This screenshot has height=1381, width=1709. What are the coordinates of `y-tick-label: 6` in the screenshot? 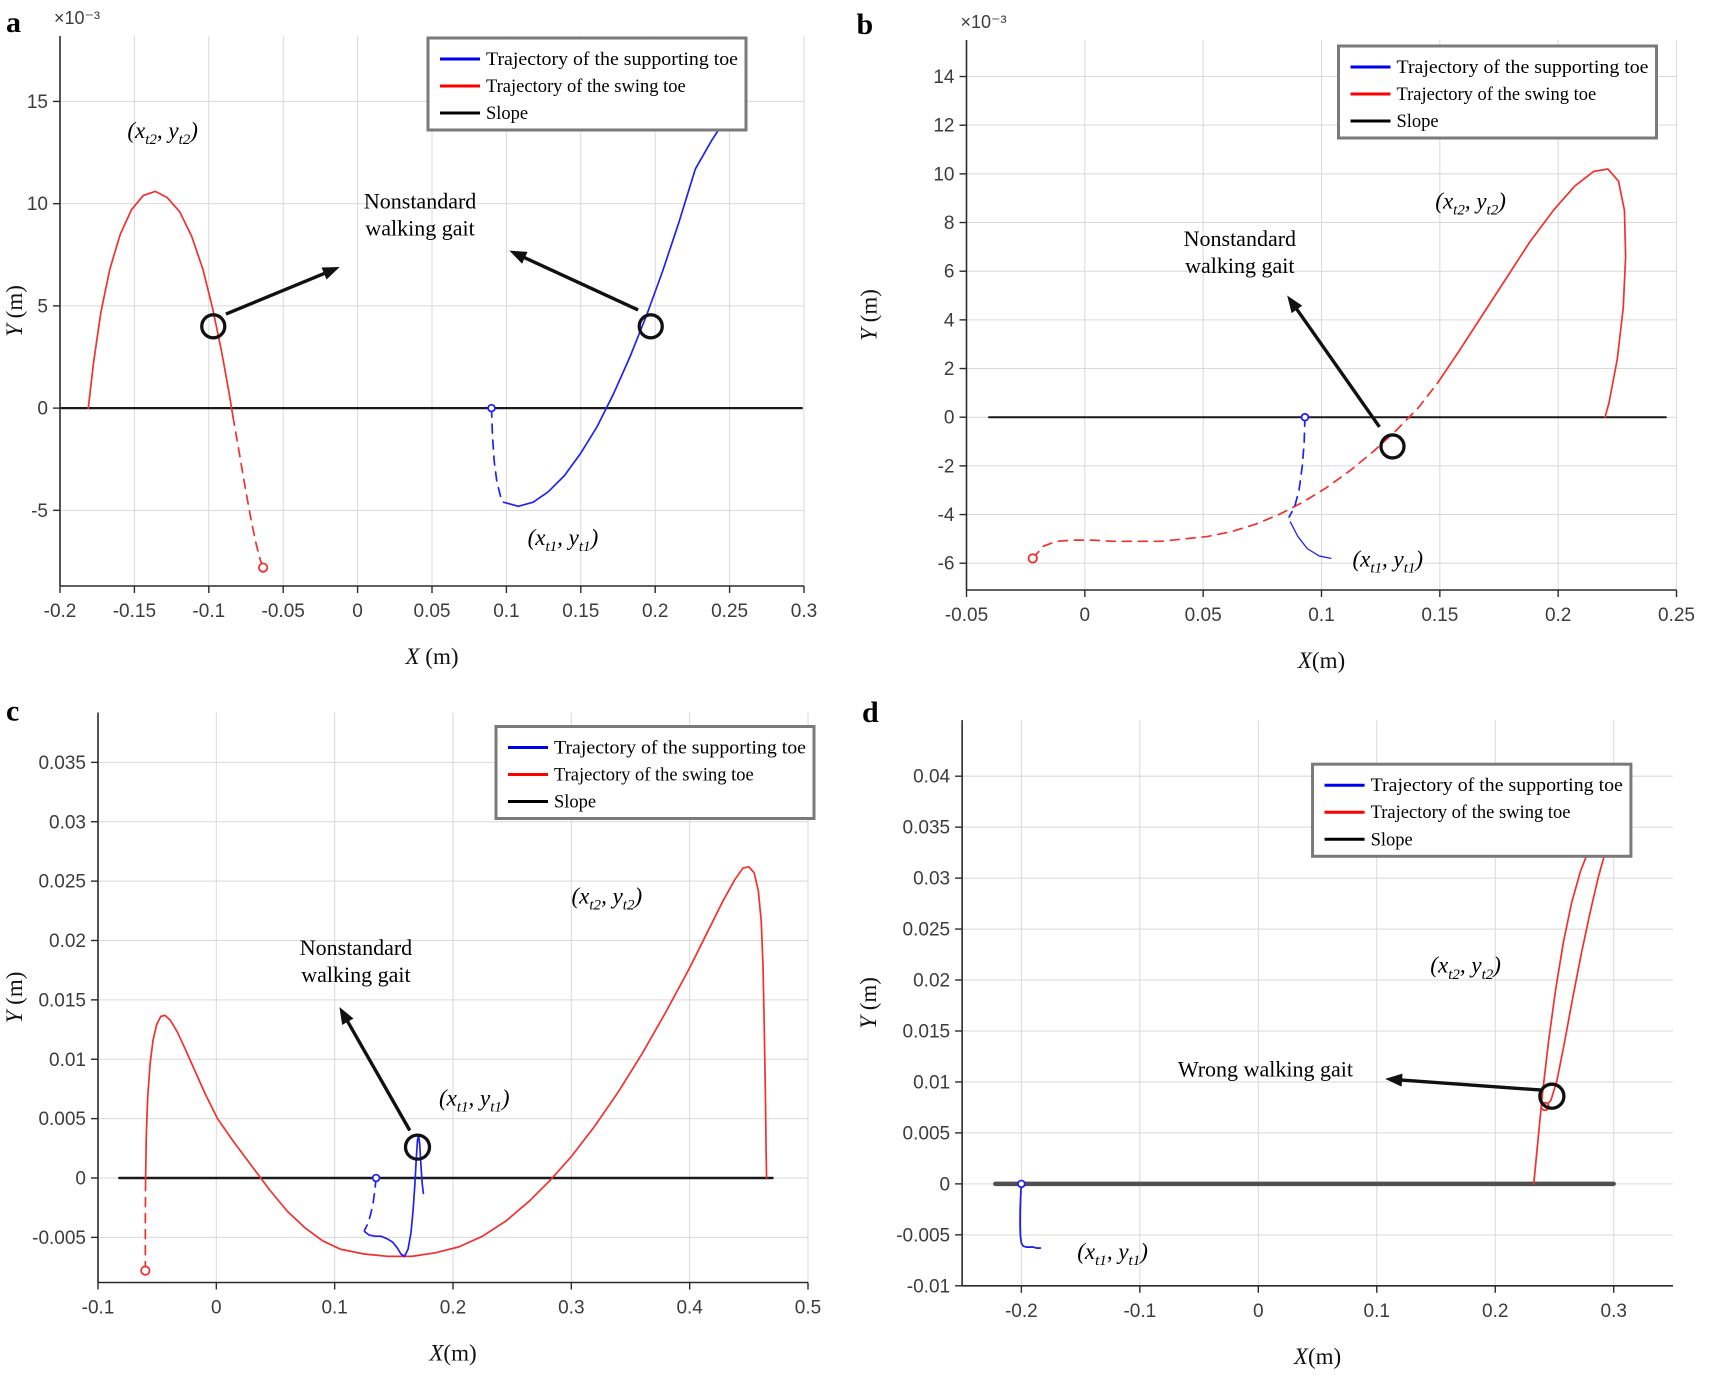 It's located at (949, 272).